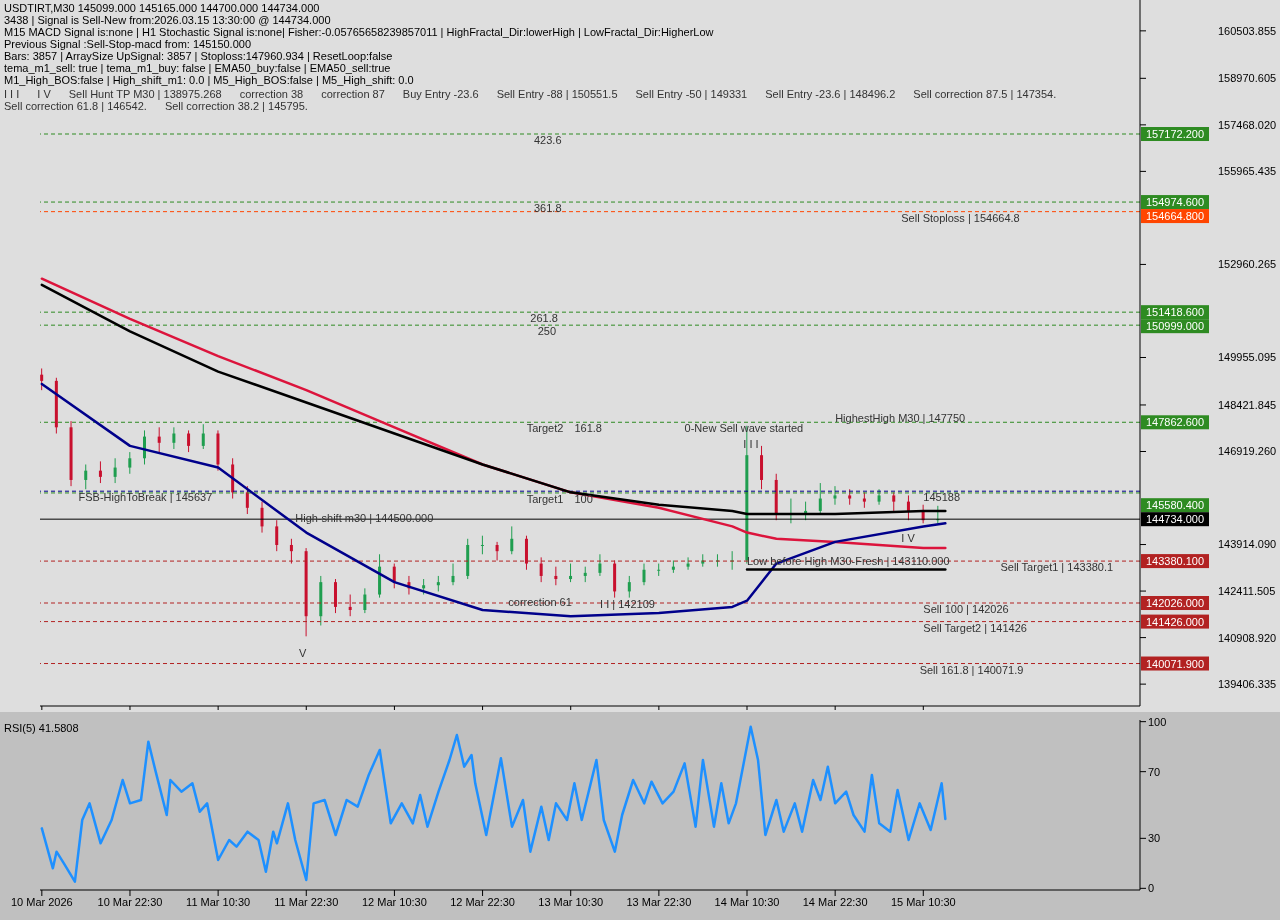  I want to click on text: I I I, so click(12, 94).